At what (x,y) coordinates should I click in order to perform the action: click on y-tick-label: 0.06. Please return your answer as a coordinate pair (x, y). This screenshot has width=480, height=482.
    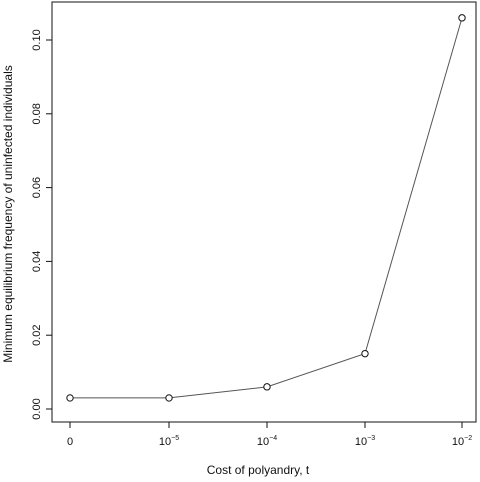
    Looking at the image, I should click on (37, 187).